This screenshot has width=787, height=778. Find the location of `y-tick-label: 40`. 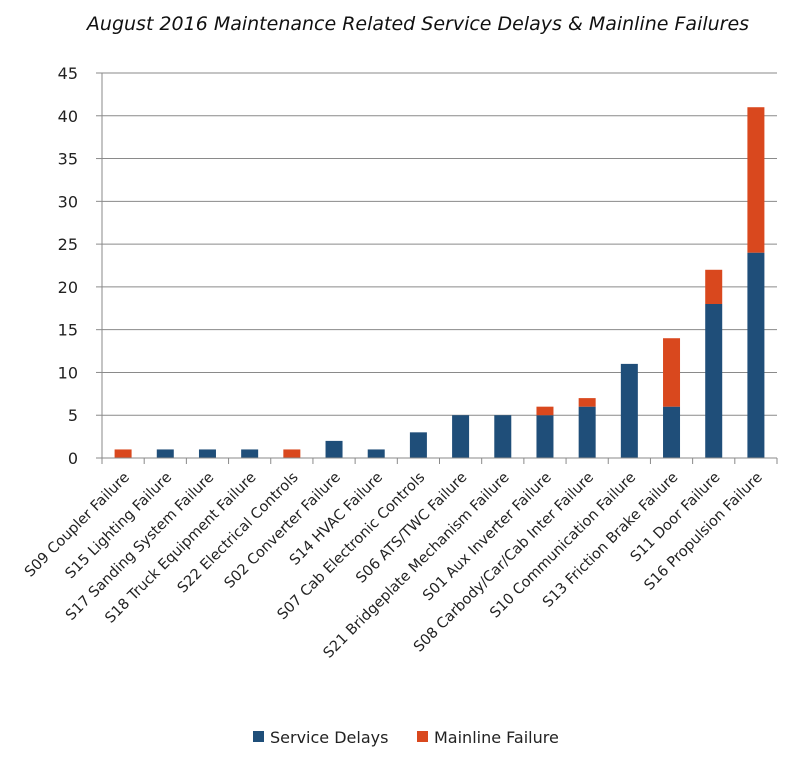

y-tick-label: 40 is located at coordinates (68, 116).